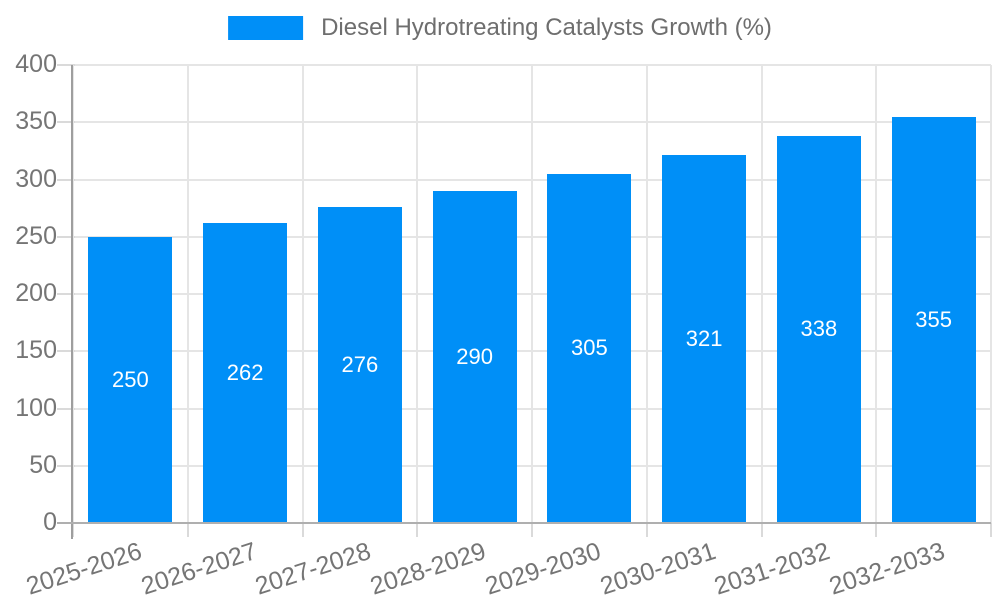  Describe the element at coordinates (313, 568) in the screenshot. I see `x-category-label: 2027-2028` at that location.